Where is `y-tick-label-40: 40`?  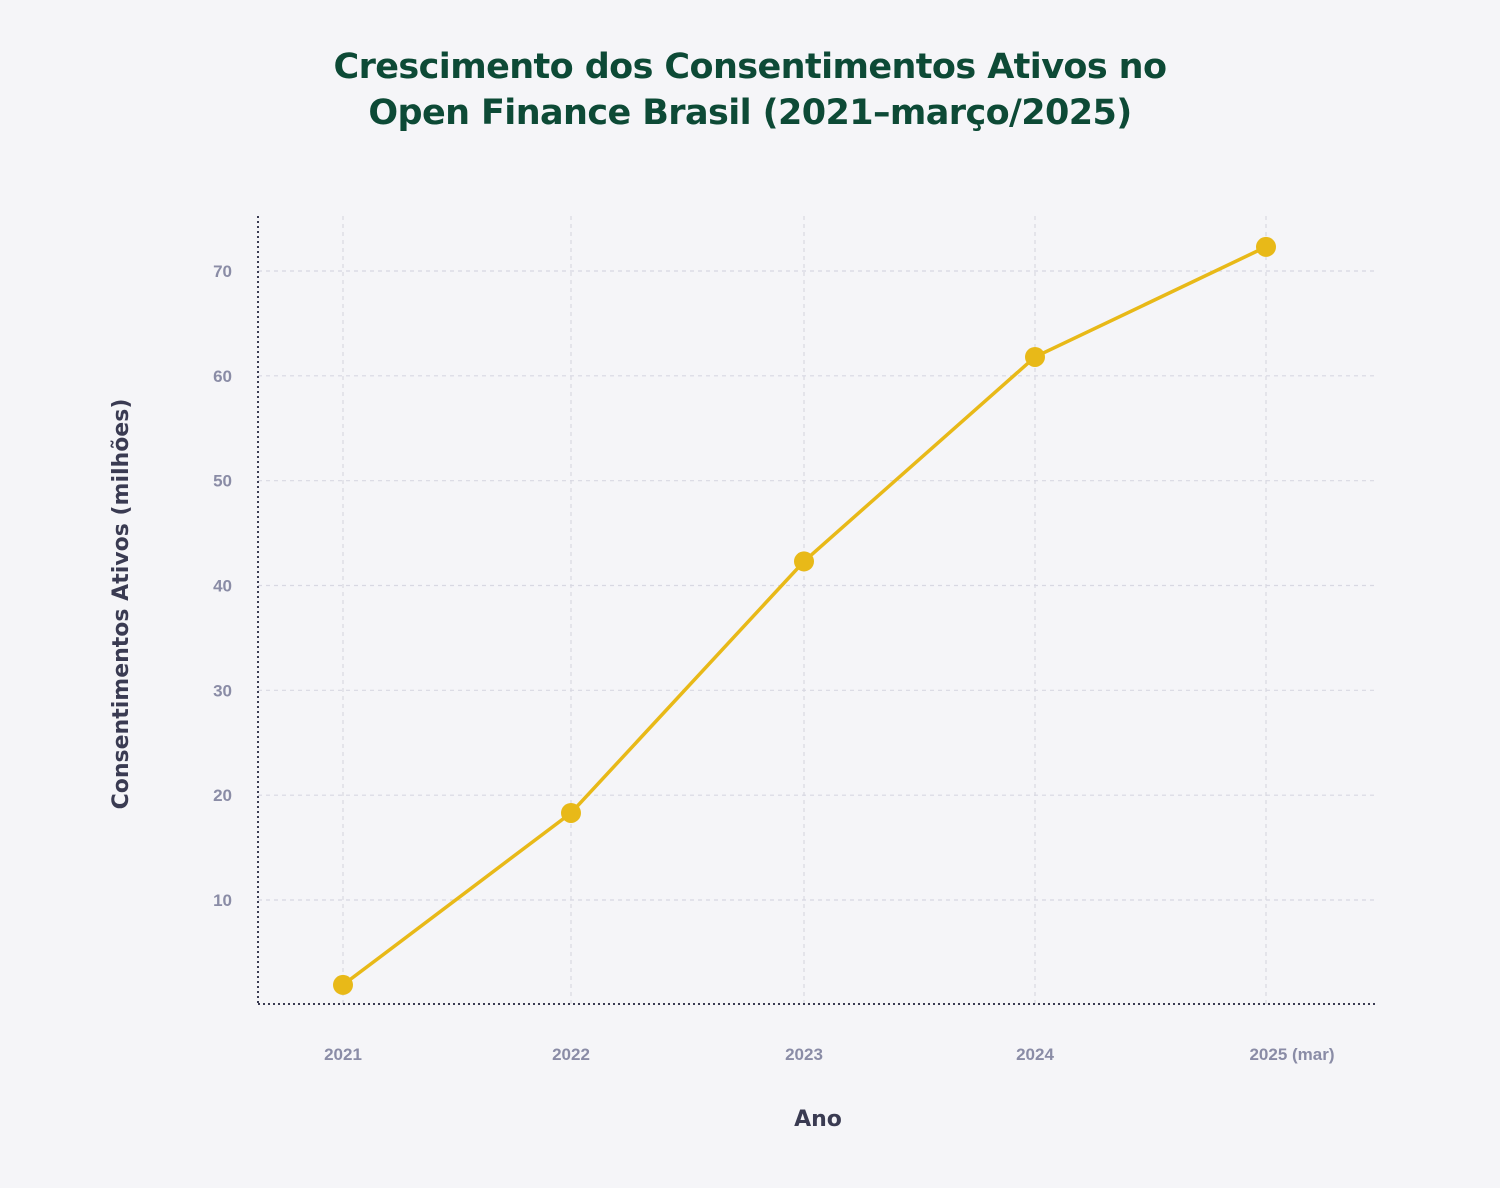 y-tick-label-40: 40 is located at coordinates (222, 586).